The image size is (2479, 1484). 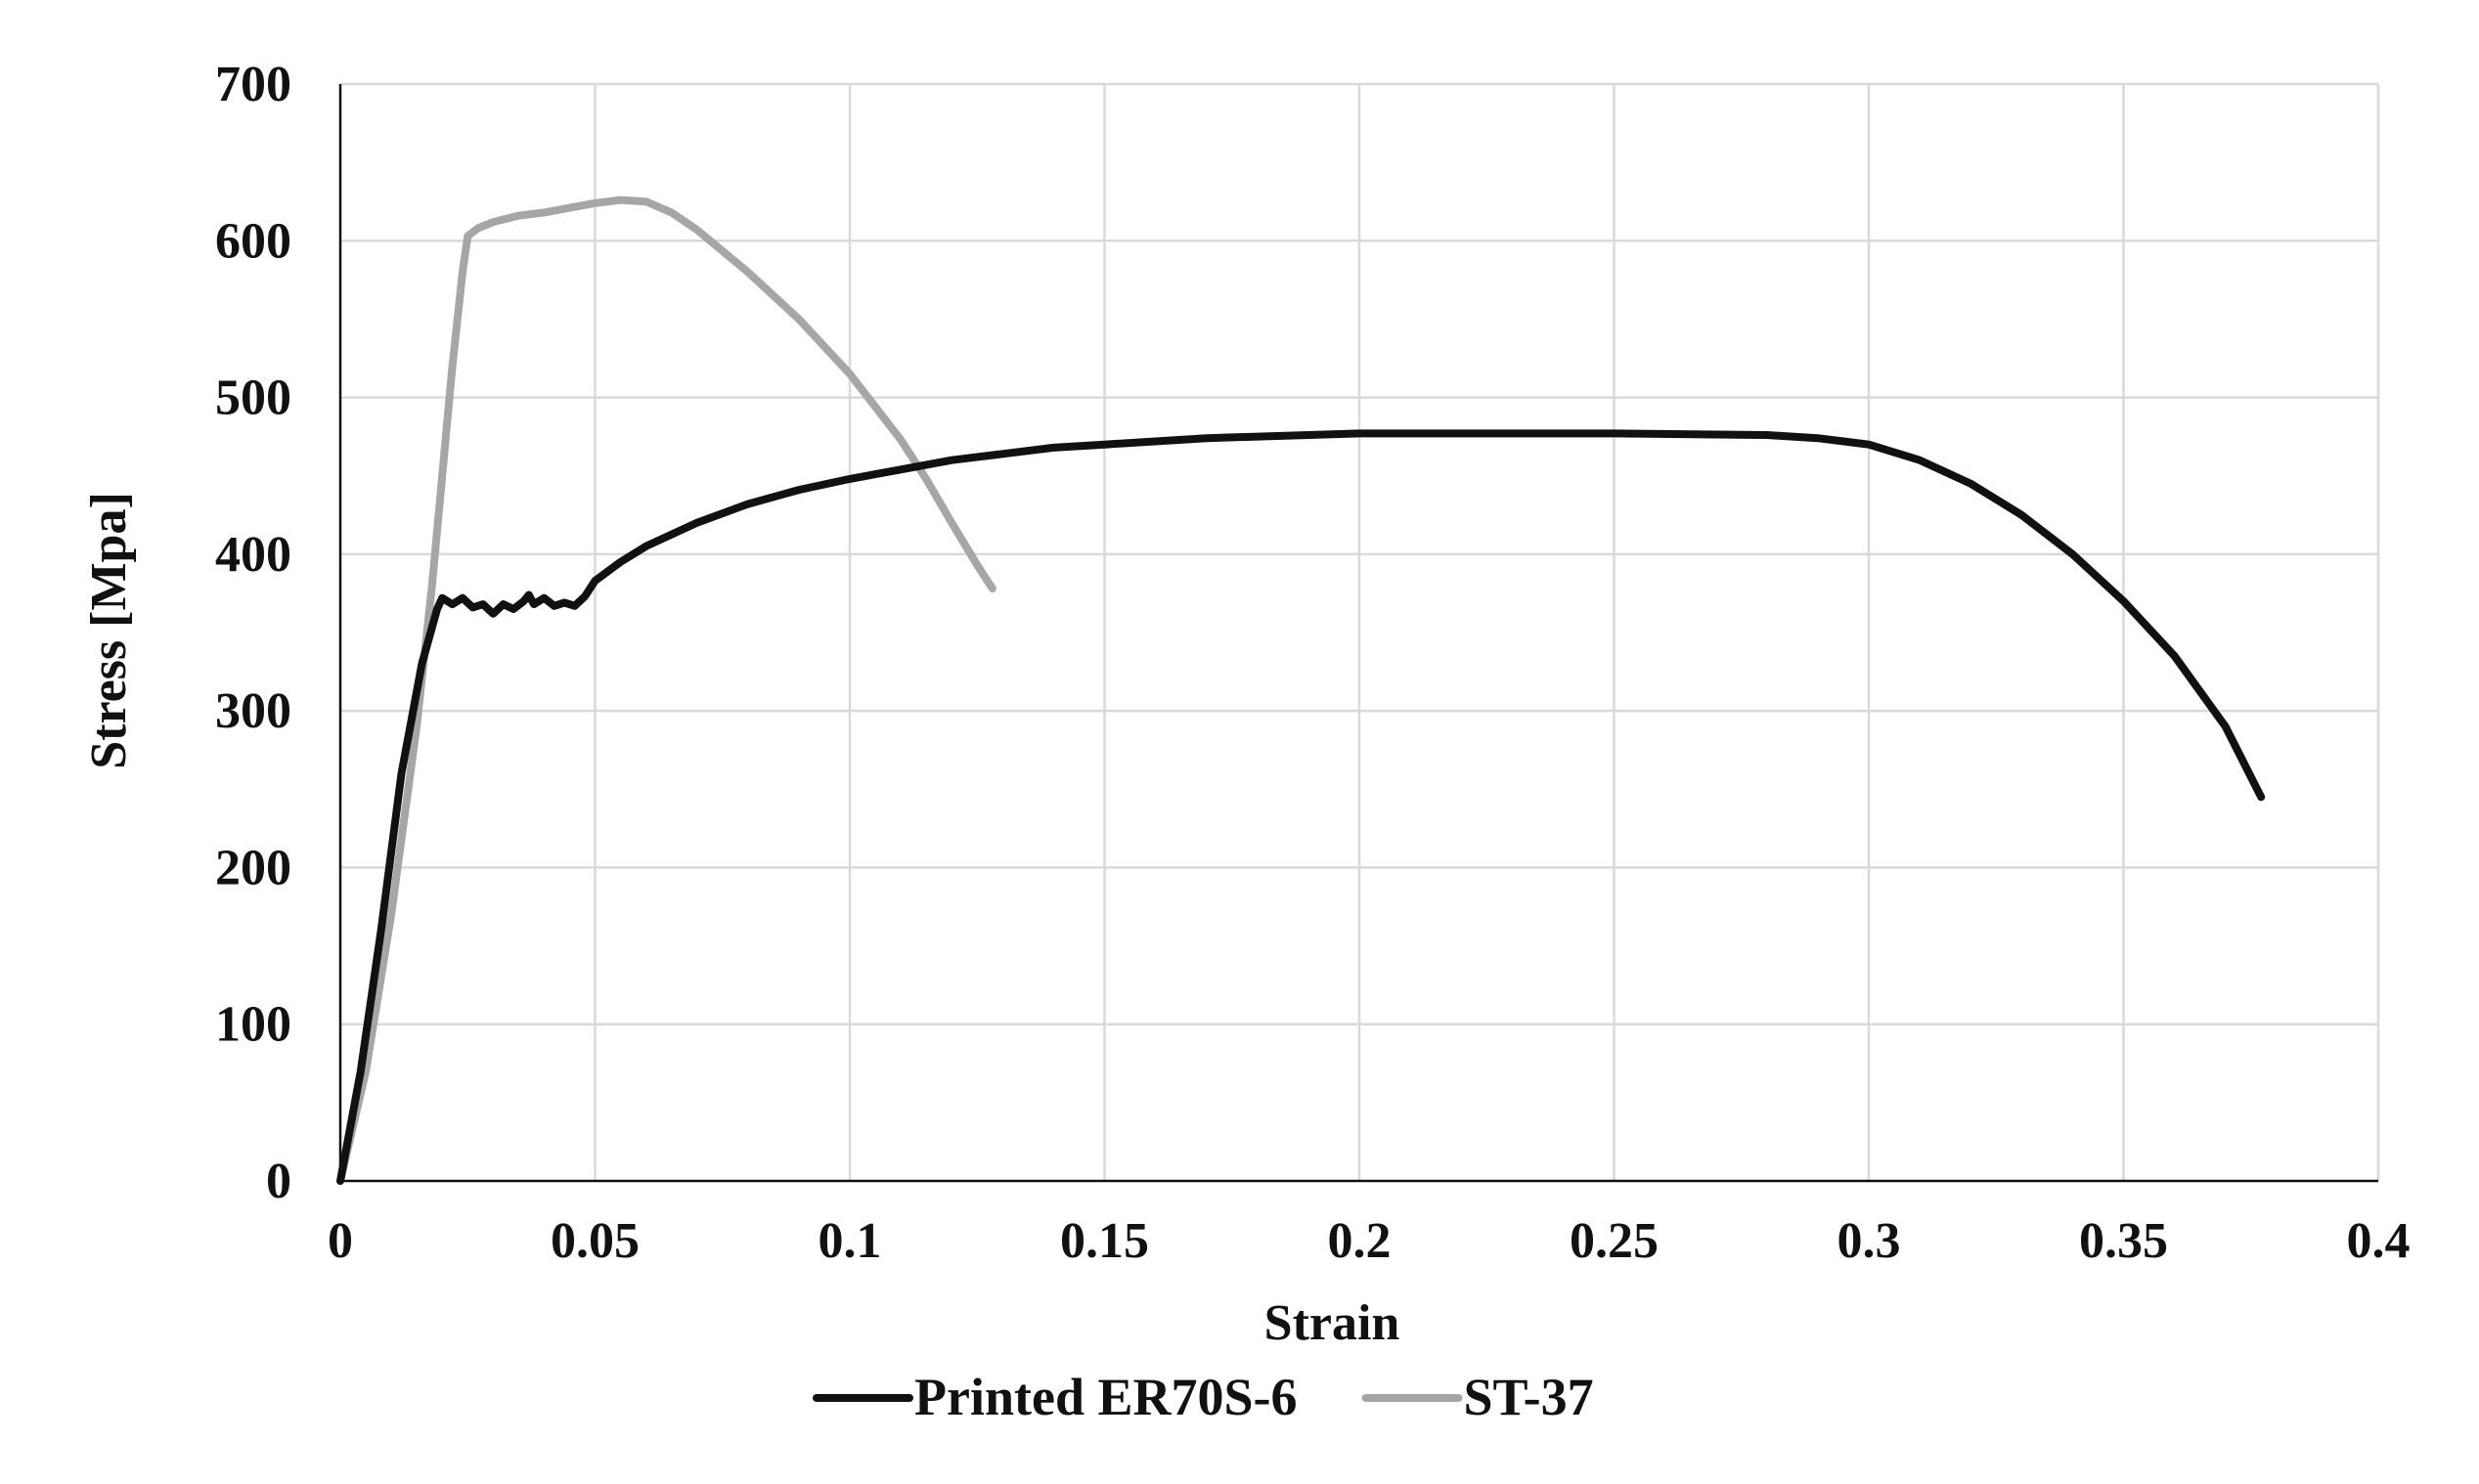 I want to click on y-tick-label: 500, so click(x=253, y=398).